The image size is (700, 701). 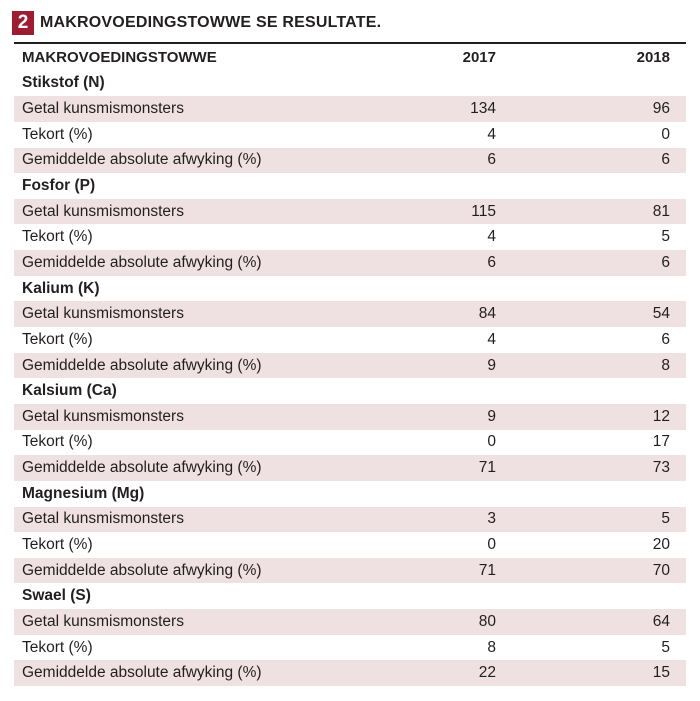 I want to click on value-2018: 70, so click(x=599, y=570).